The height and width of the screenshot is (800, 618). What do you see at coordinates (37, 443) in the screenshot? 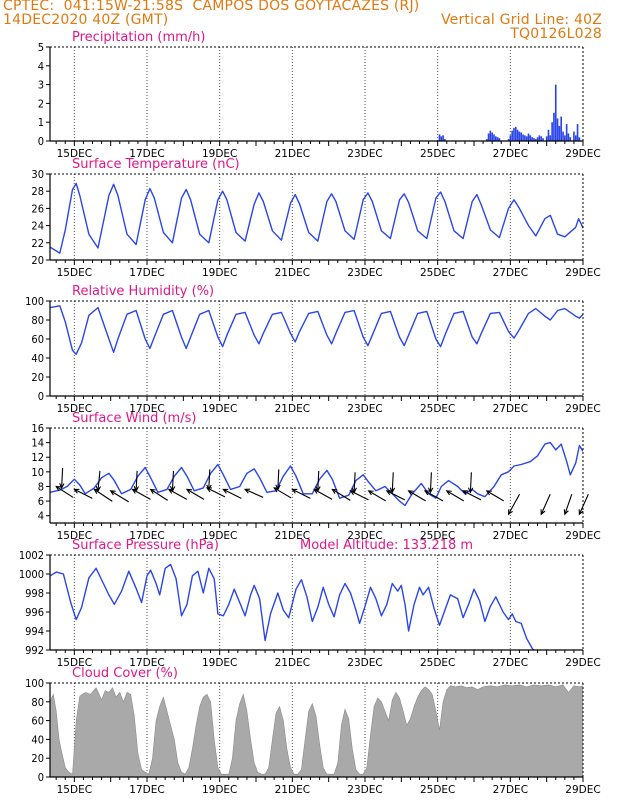
I see `y-tick-label: 14` at bounding box center [37, 443].